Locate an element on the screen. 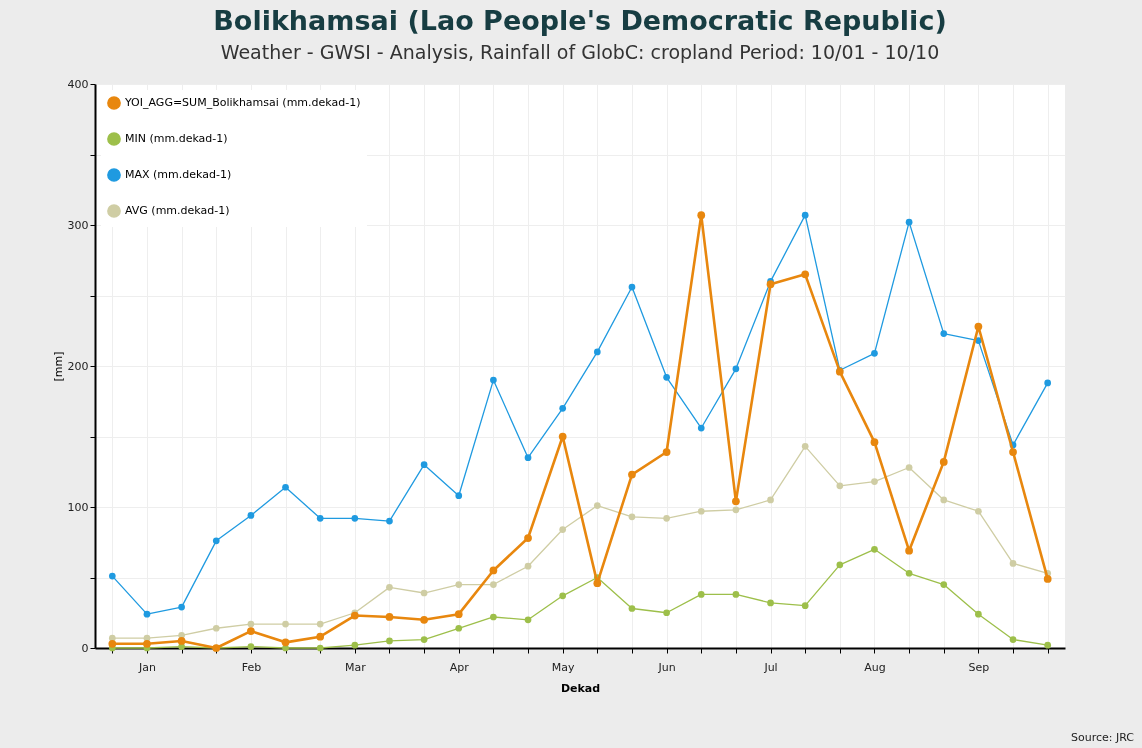 The height and width of the screenshot is (748, 1142). legend-label: YOI_AGG=SUM_Bolikhamsai (mm.dekad-1) is located at coordinates (242, 102).